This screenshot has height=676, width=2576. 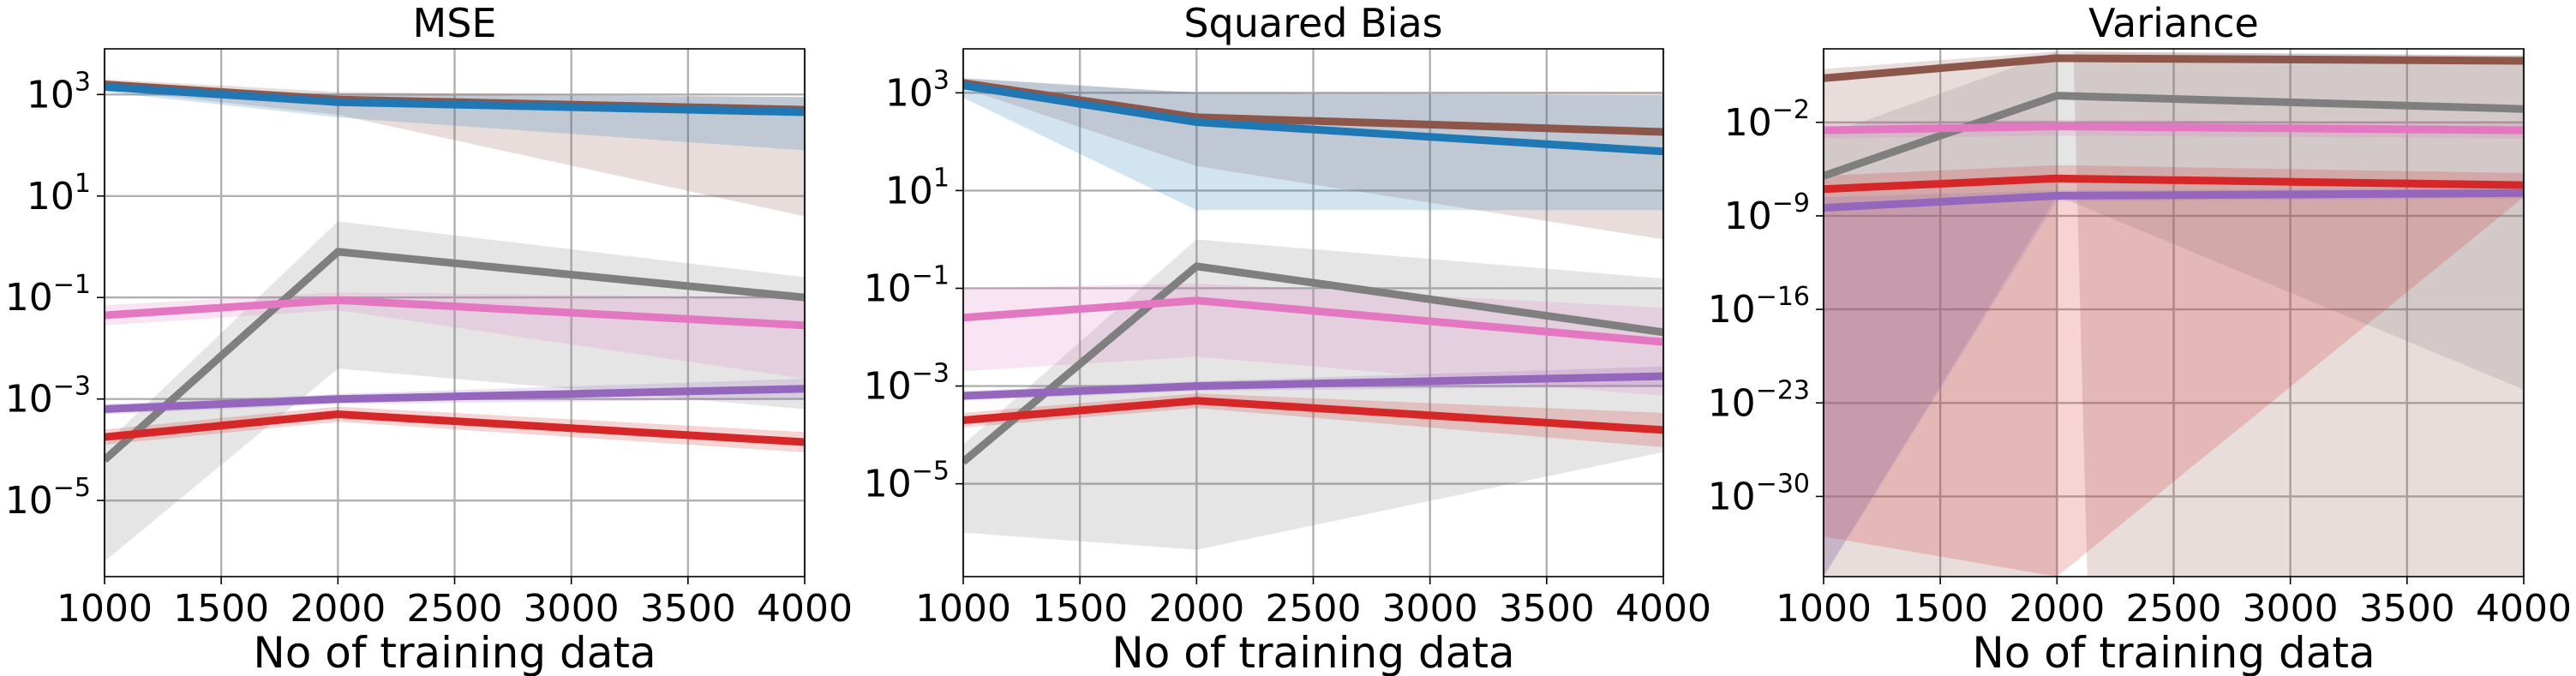 What do you see at coordinates (1767, 213) in the screenshot?
I see `y-tick-label: 10⁻⁹` at bounding box center [1767, 213].